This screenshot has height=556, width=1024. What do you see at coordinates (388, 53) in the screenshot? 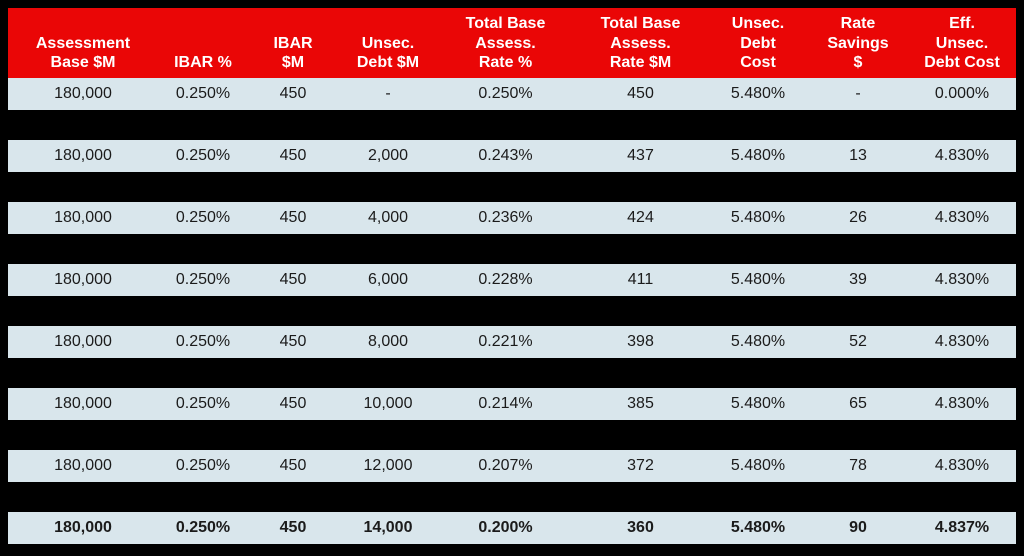
I see `header-cell: Unsec. Debt $M` at bounding box center [388, 53].